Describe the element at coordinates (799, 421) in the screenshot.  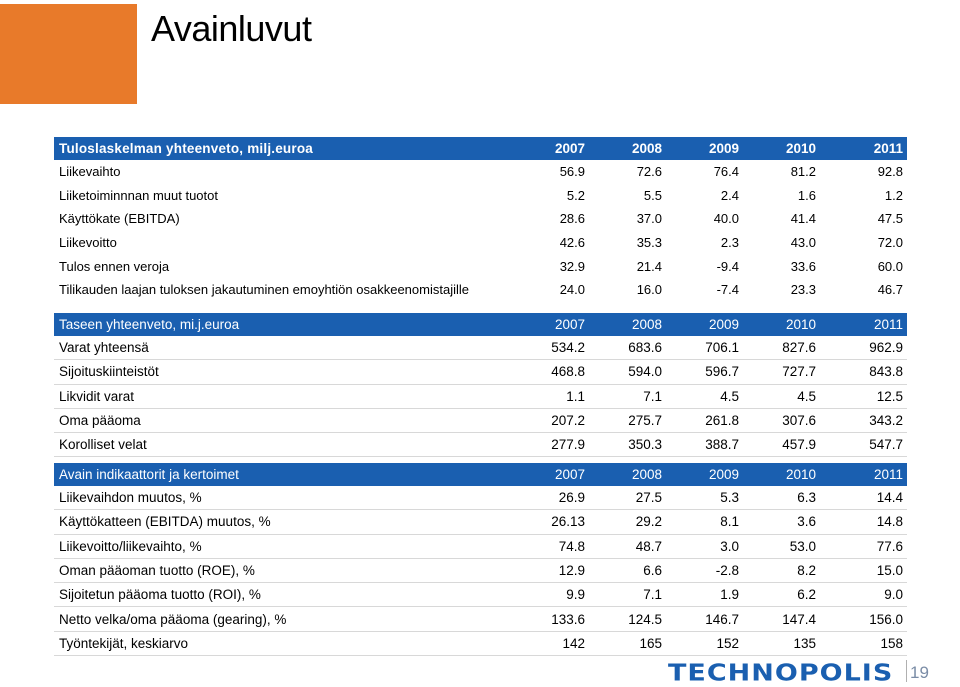
I see `row-value: 307.6` at that location.